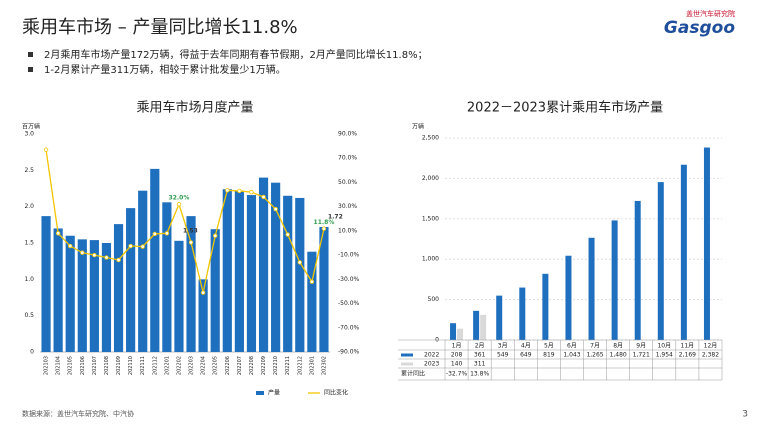  I want to click on y-tick-label: 1,500, so click(430, 218).